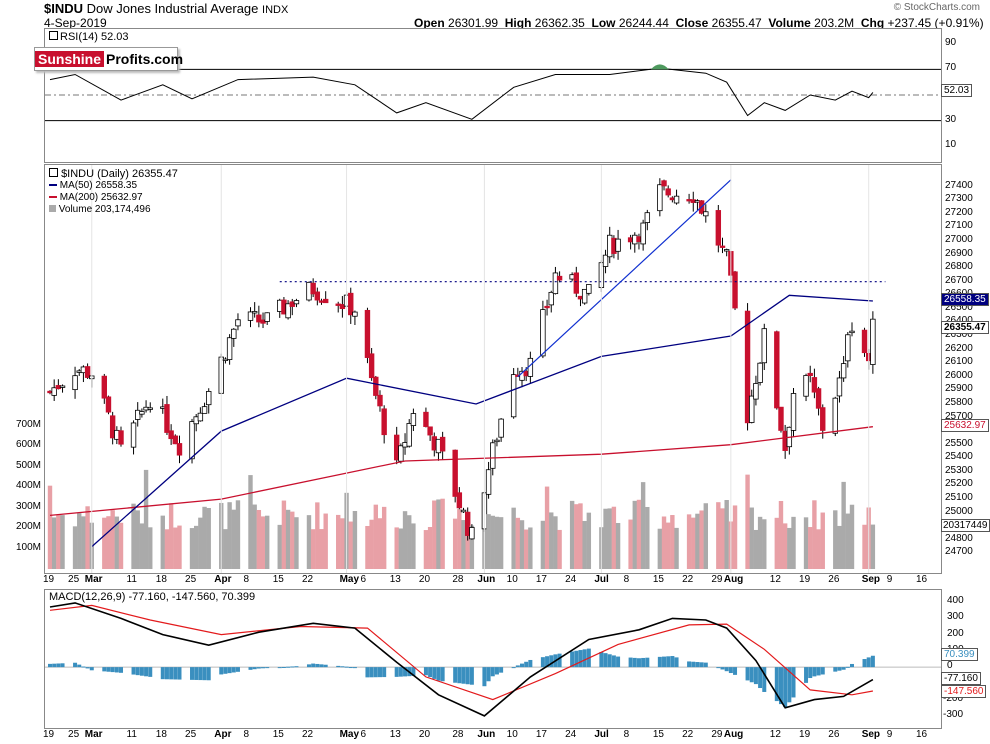 The height and width of the screenshot is (744, 990). I want to click on volume-tick-label: 600M, so click(28, 444).